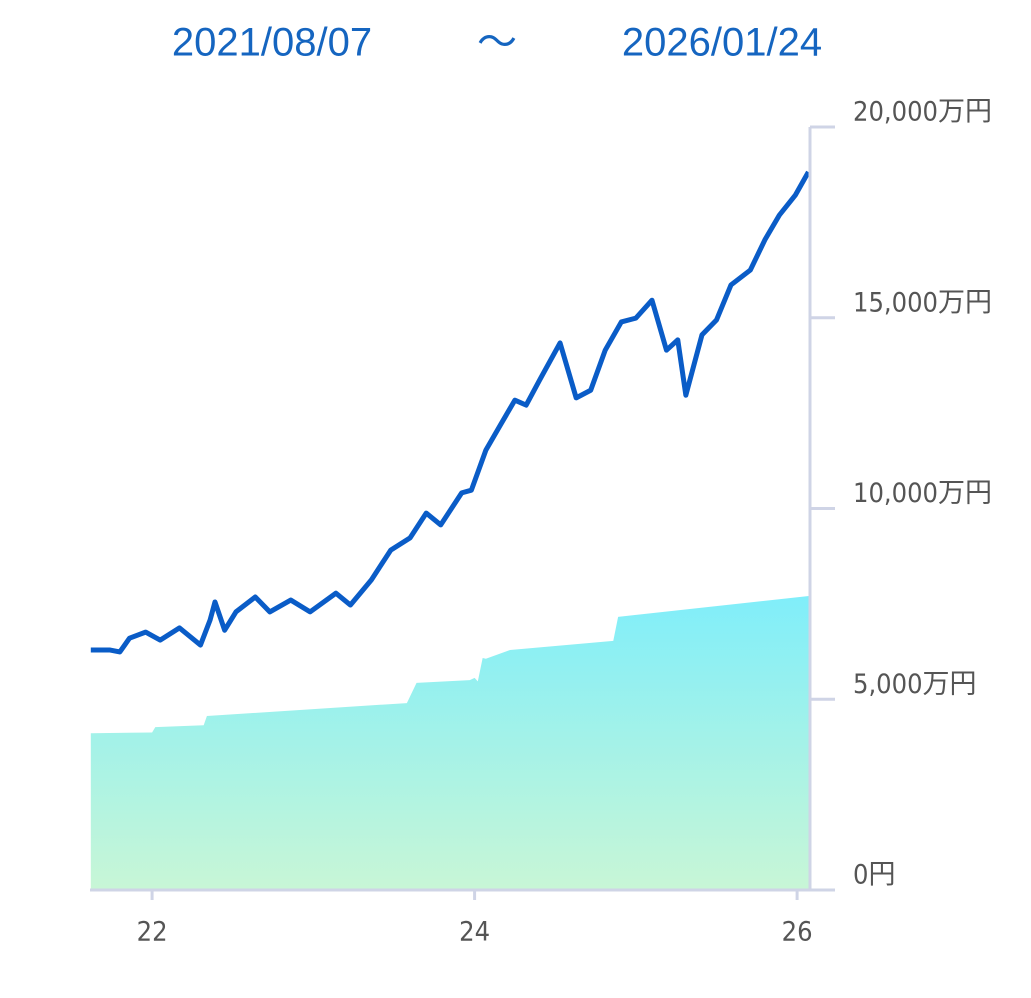 This screenshot has height=998, width=1031. What do you see at coordinates (922, 112) in the screenshot?
I see `y-tick-label: 20,000万円` at bounding box center [922, 112].